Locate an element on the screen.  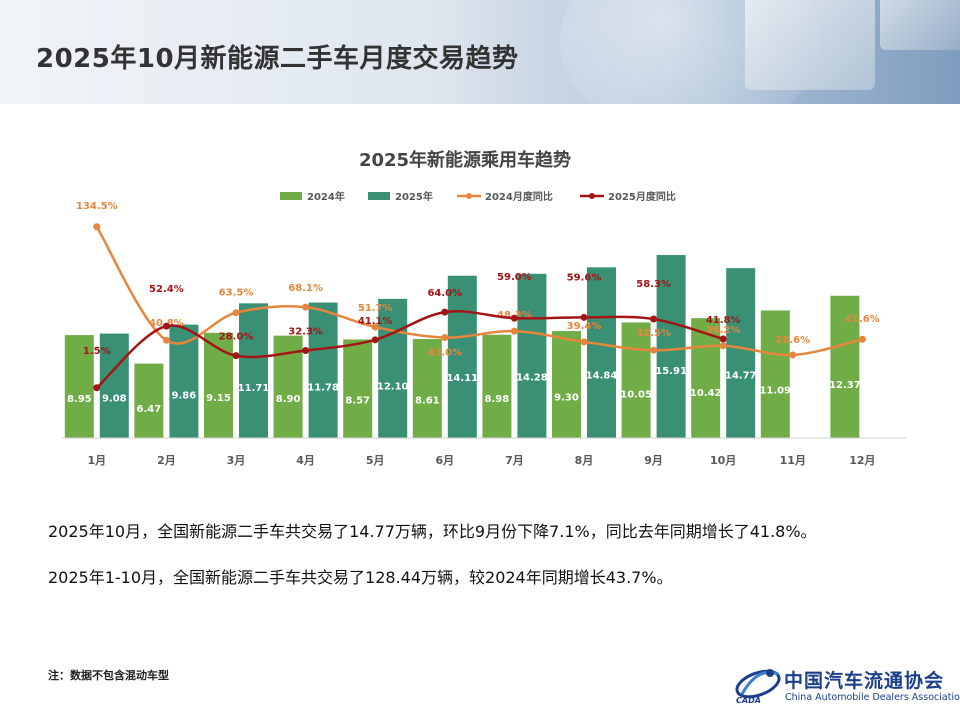
bar-value-label: 11.78 is located at coordinates (323, 388).